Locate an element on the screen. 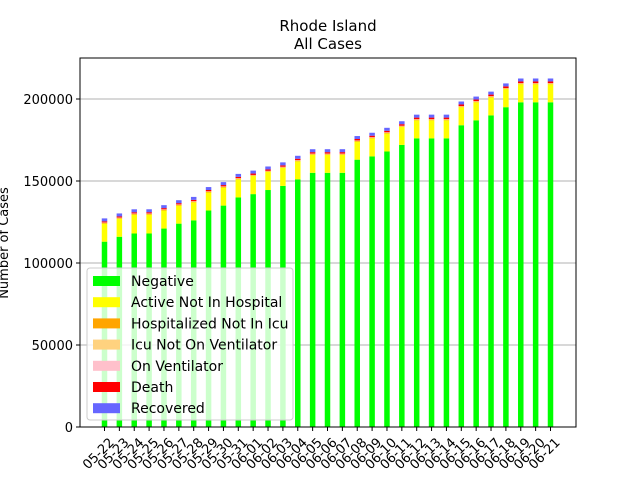  chart-subtitle: All Cases is located at coordinates (328, 44).